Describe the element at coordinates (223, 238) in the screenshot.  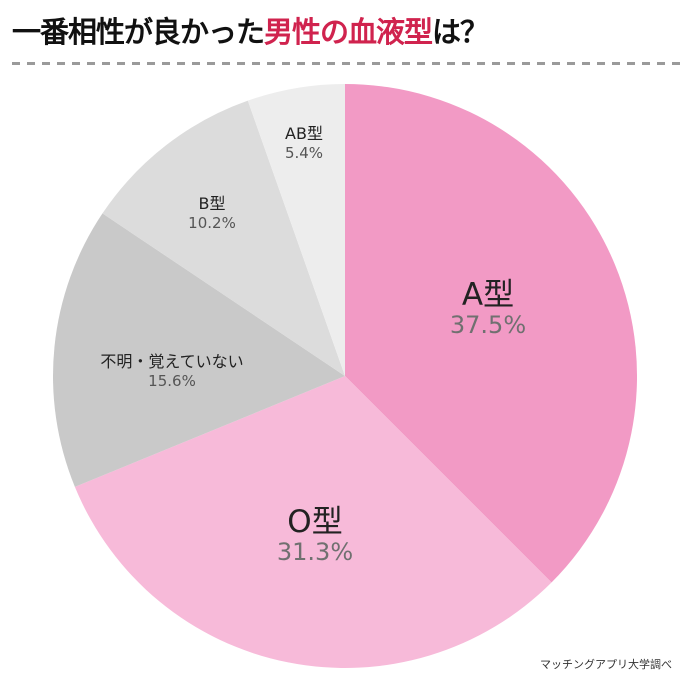
I see `slice-b` at that location.